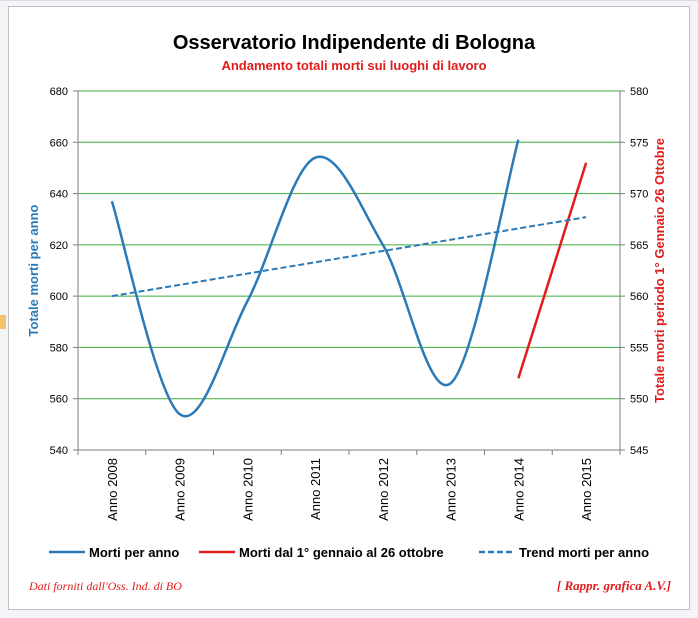 Image resolution: width=698 pixels, height=618 pixels. I want to click on y-tick-label: 680, so click(59, 92).